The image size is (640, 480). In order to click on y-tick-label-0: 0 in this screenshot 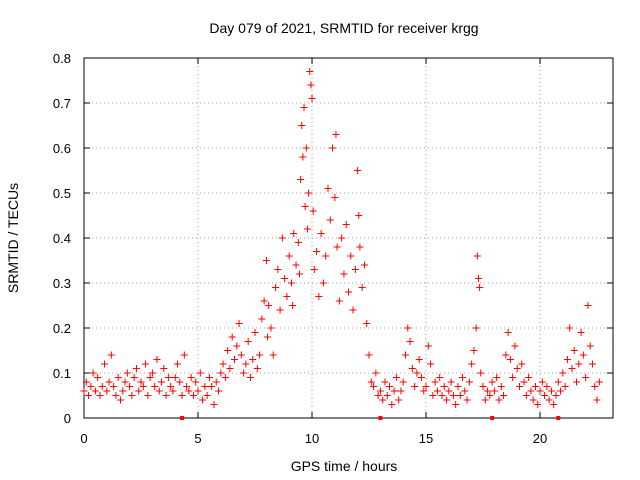, I will do `click(67, 418)`.